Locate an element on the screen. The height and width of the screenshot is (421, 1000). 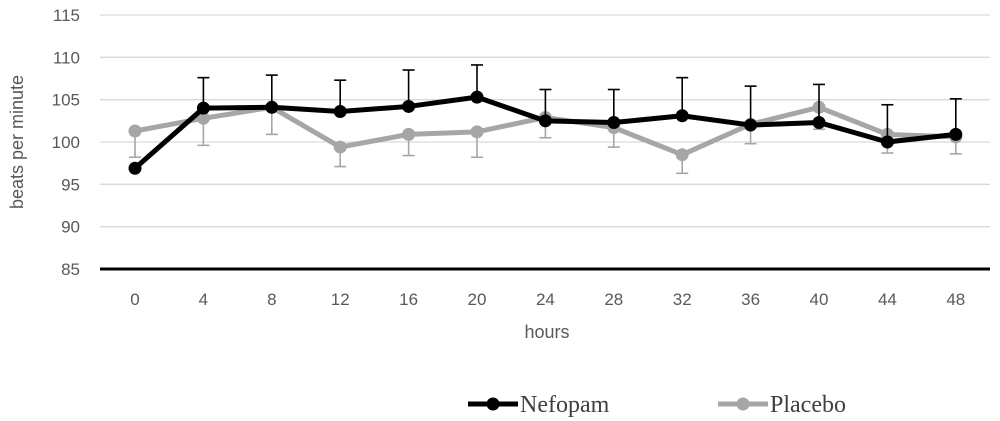
y-tick-label: 100 is located at coordinates (66, 142).